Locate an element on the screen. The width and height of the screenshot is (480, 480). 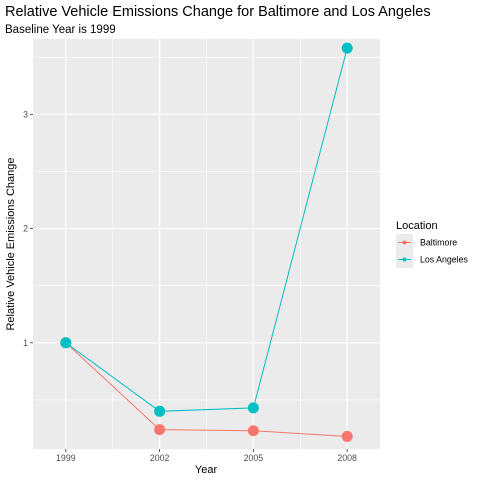
legend: Location Baltimore Los Angeles is located at coordinates (432, 244).